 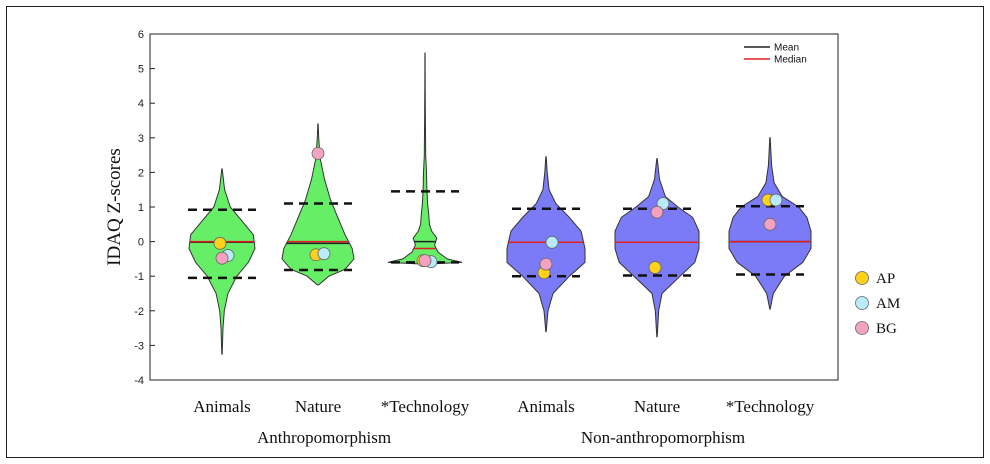 I want to click on subject-legend: AP AM BG, so click(x=877, y=304).